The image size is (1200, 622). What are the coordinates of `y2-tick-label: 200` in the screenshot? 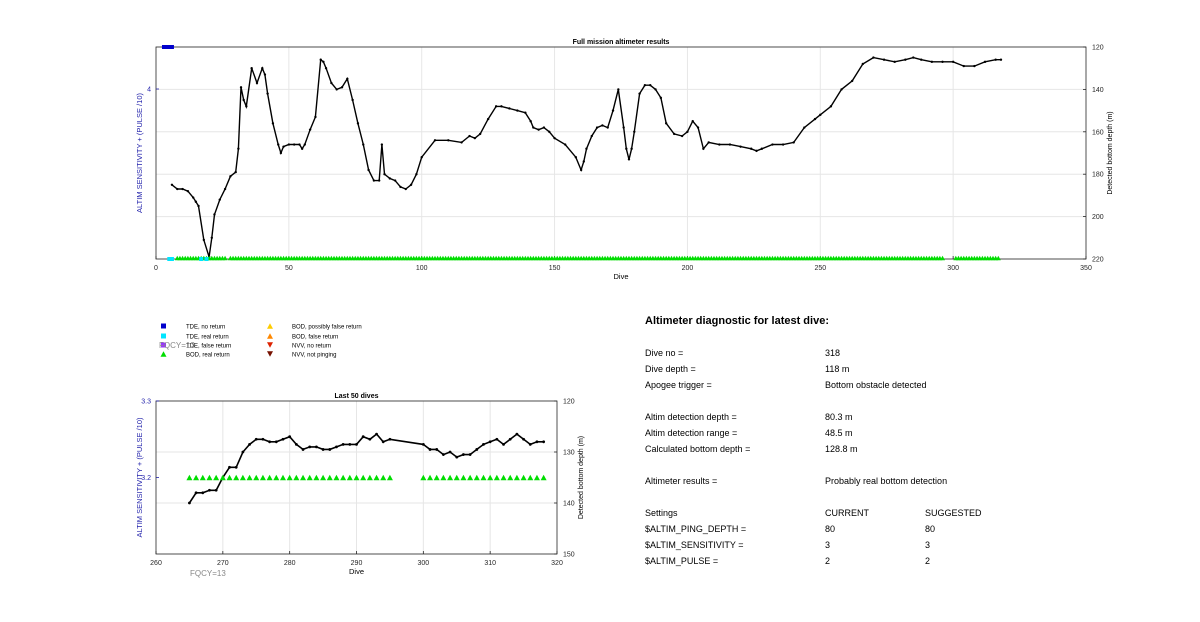 It's located at (1098, 217).